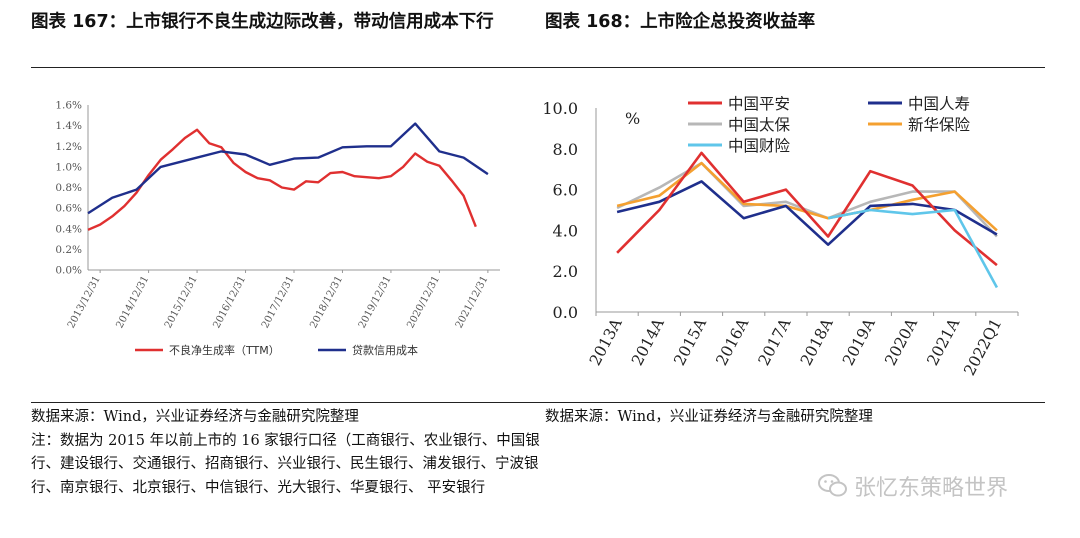 Image resolution: width=1080 pixels, height=538 pixels. Describe the element at coordinates (68, 229) in the screenshot. I see `left-y-tick-label: 0.4%` at that location.